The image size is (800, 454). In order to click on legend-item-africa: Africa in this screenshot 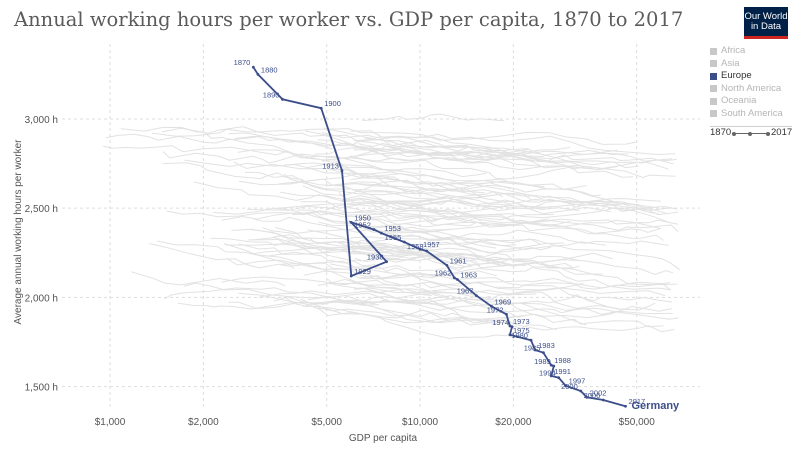, I will do `click(753, 51)`.